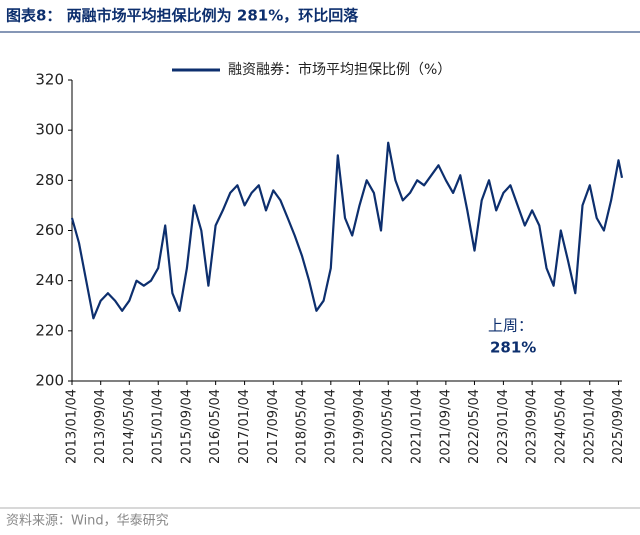 The image size is (640, 535). I want to click on x-tick-label: 2014/05/04, so click(129, 426).